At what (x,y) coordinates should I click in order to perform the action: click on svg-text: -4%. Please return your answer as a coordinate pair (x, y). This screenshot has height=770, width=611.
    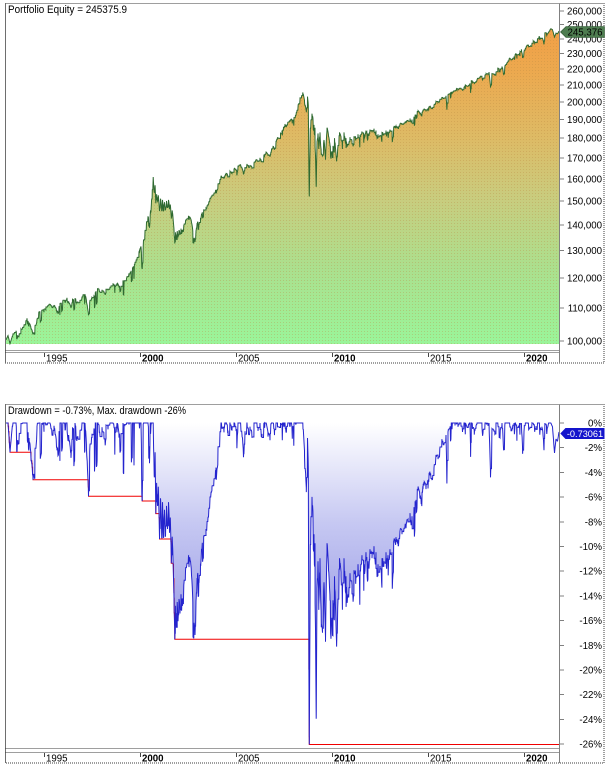
    Looking at the image, I should click on (594, 473).